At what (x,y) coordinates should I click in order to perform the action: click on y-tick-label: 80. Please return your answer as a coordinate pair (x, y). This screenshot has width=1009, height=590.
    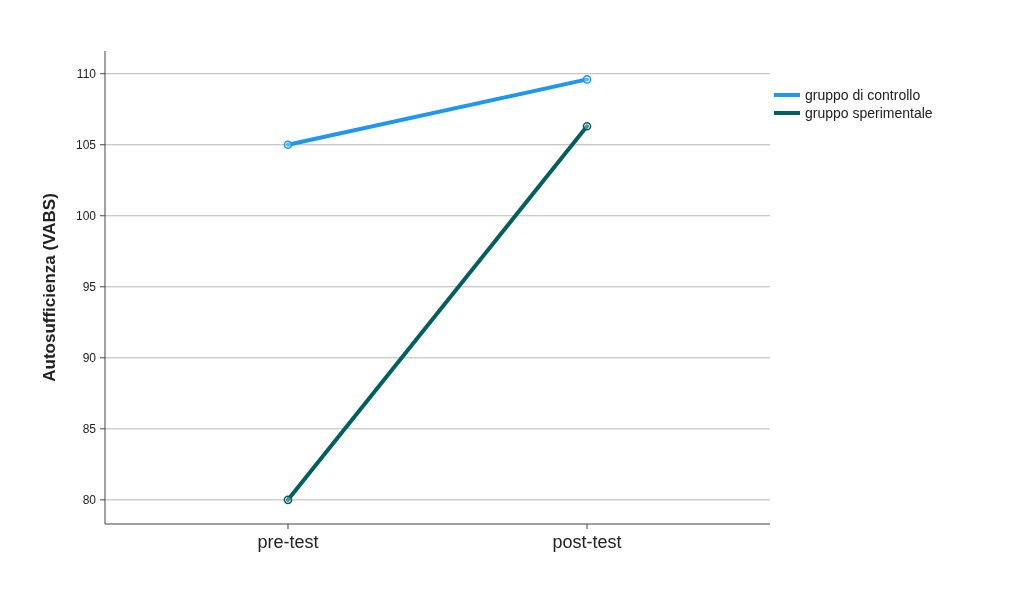
    Looking at the image, I should click on (89, 500).